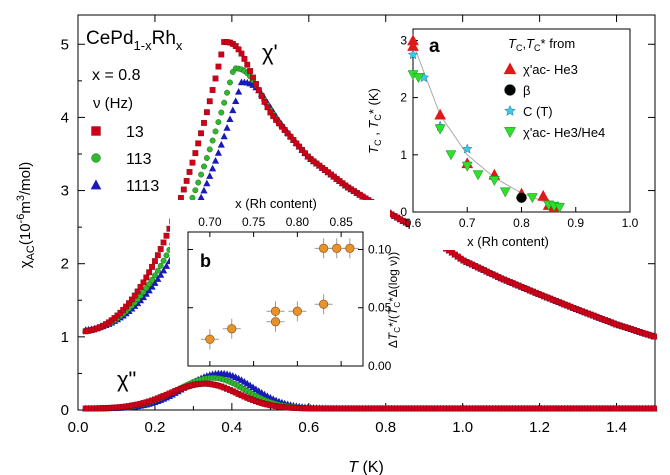  Describe the element at coordinates (205, 261) in the screenshot. I see `inset-b-panel-label: b` at that location.